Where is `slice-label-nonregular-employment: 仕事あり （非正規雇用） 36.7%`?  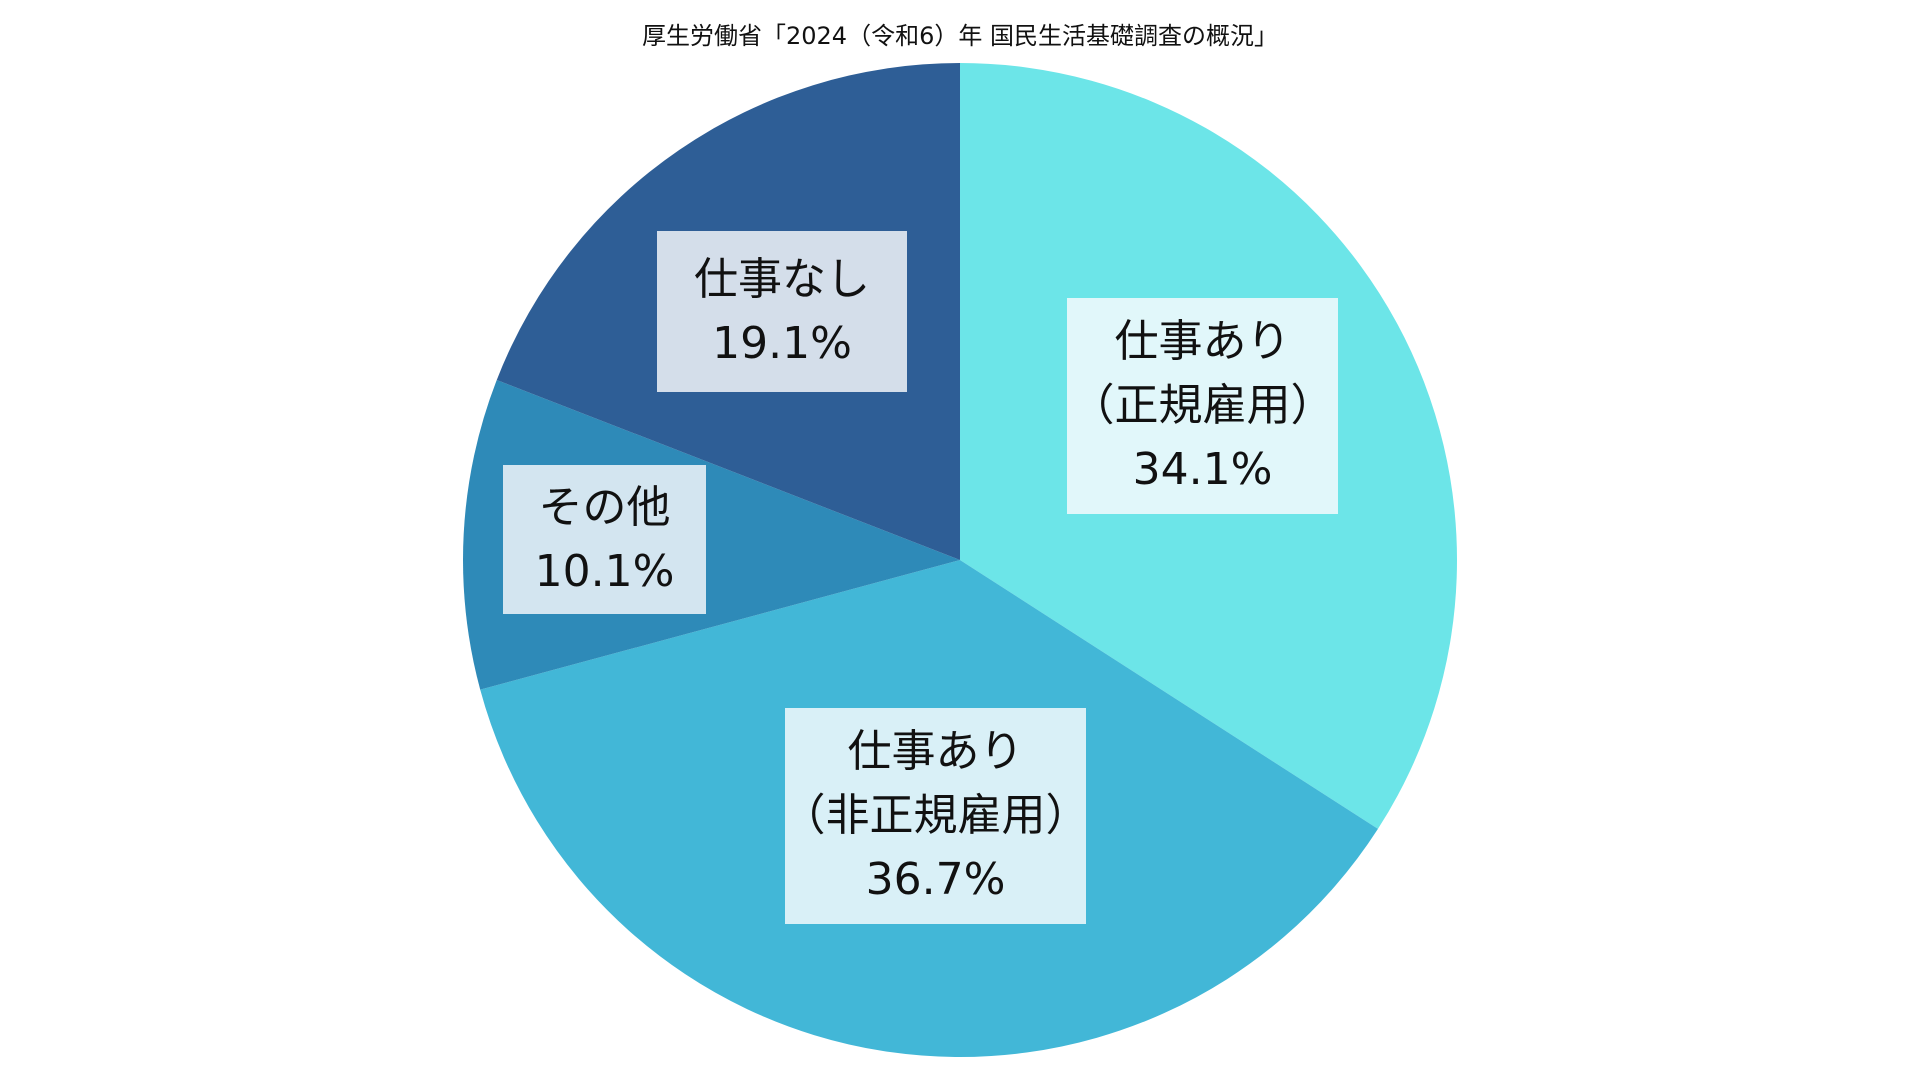 slice-label-nonregular-employment: 仕事あり （非正規雇用） 36.7% is located at coordinates (936, 816).